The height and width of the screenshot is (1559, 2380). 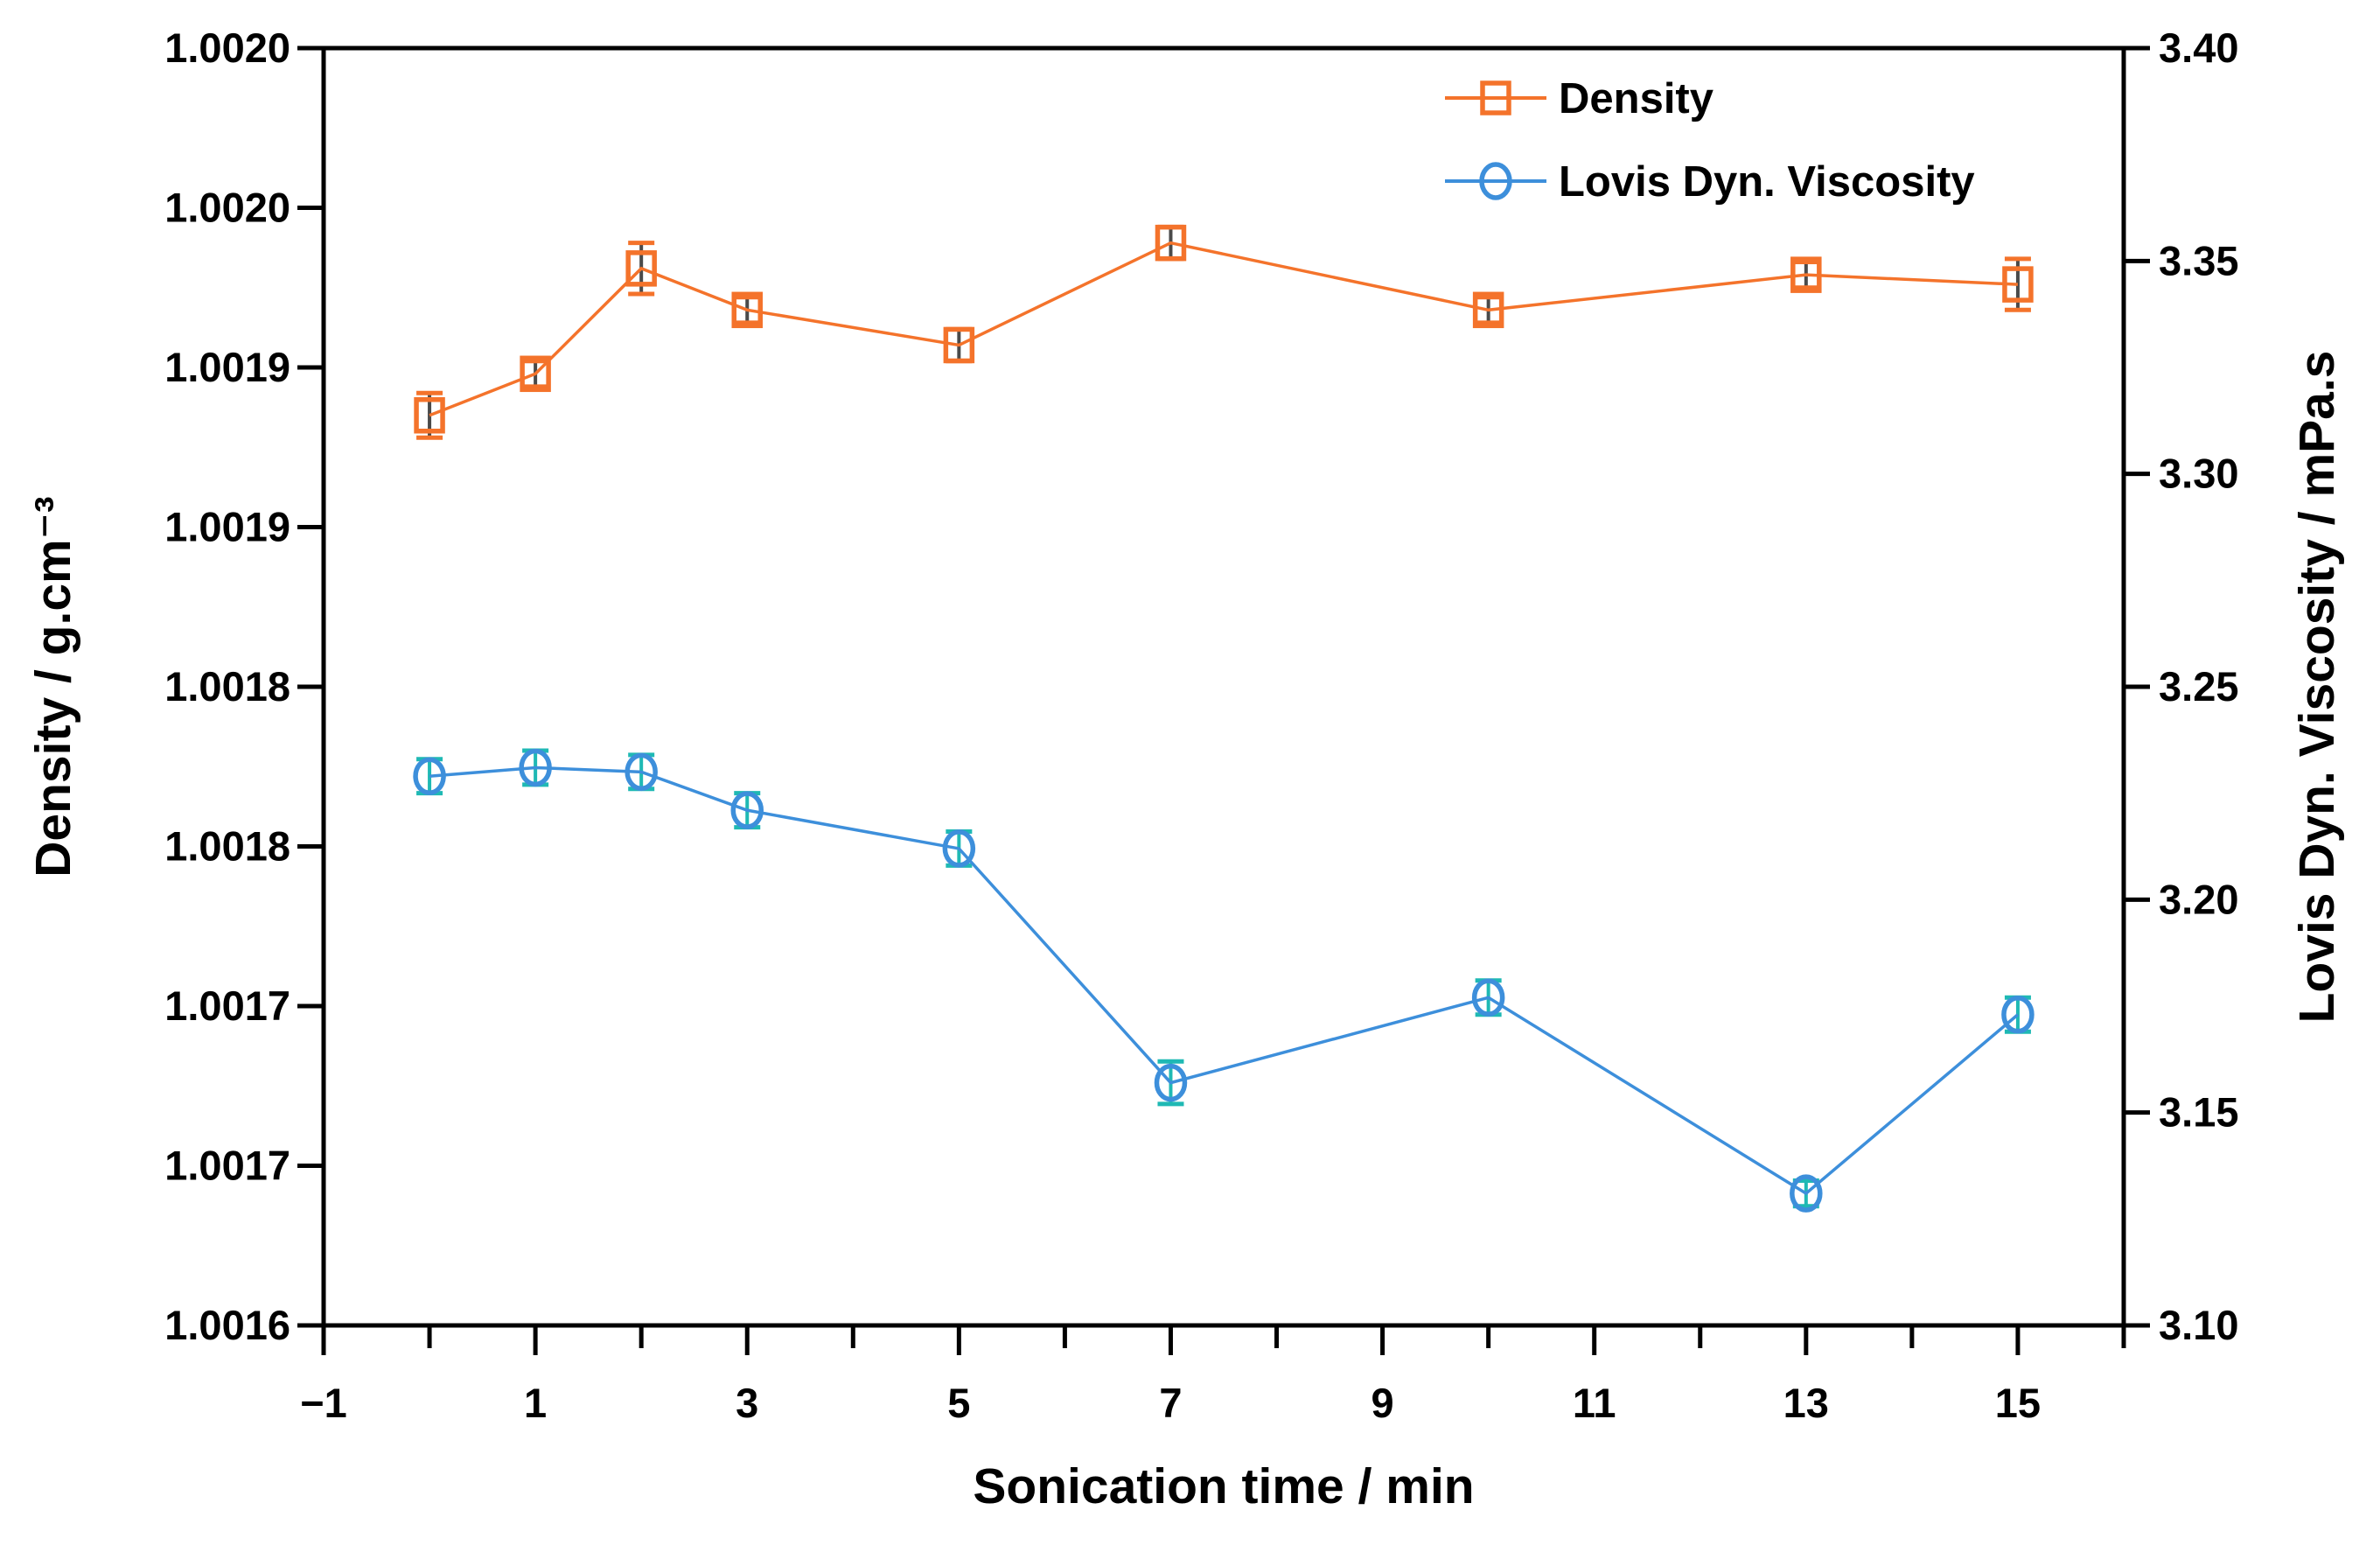 I want to click on y-left-axis-title: Density / g.cm⁻³, so click(x=53, y=686).